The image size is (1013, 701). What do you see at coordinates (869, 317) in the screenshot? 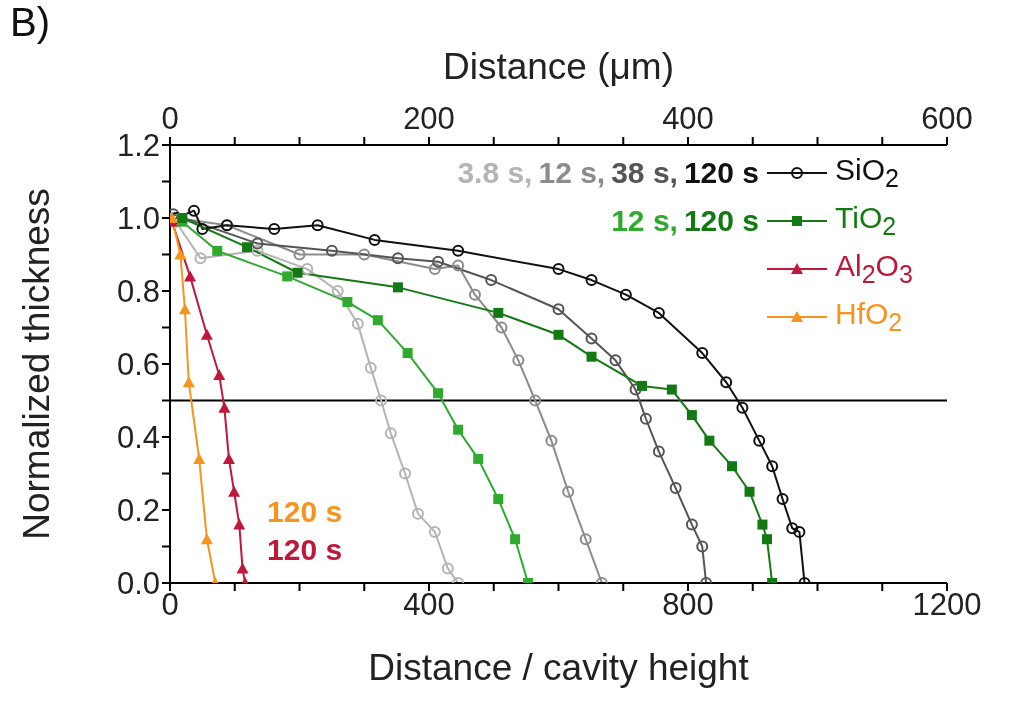
I see `legend-label: HfO$_{2}$` at bounding box center [869, 317].